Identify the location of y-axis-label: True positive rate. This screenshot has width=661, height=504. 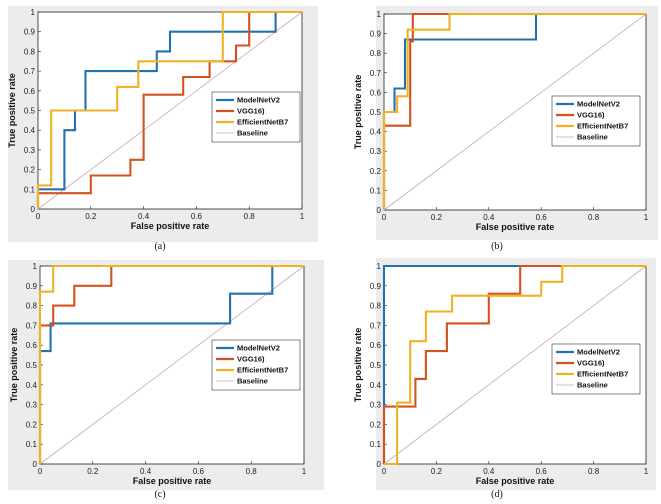
(14, 365).